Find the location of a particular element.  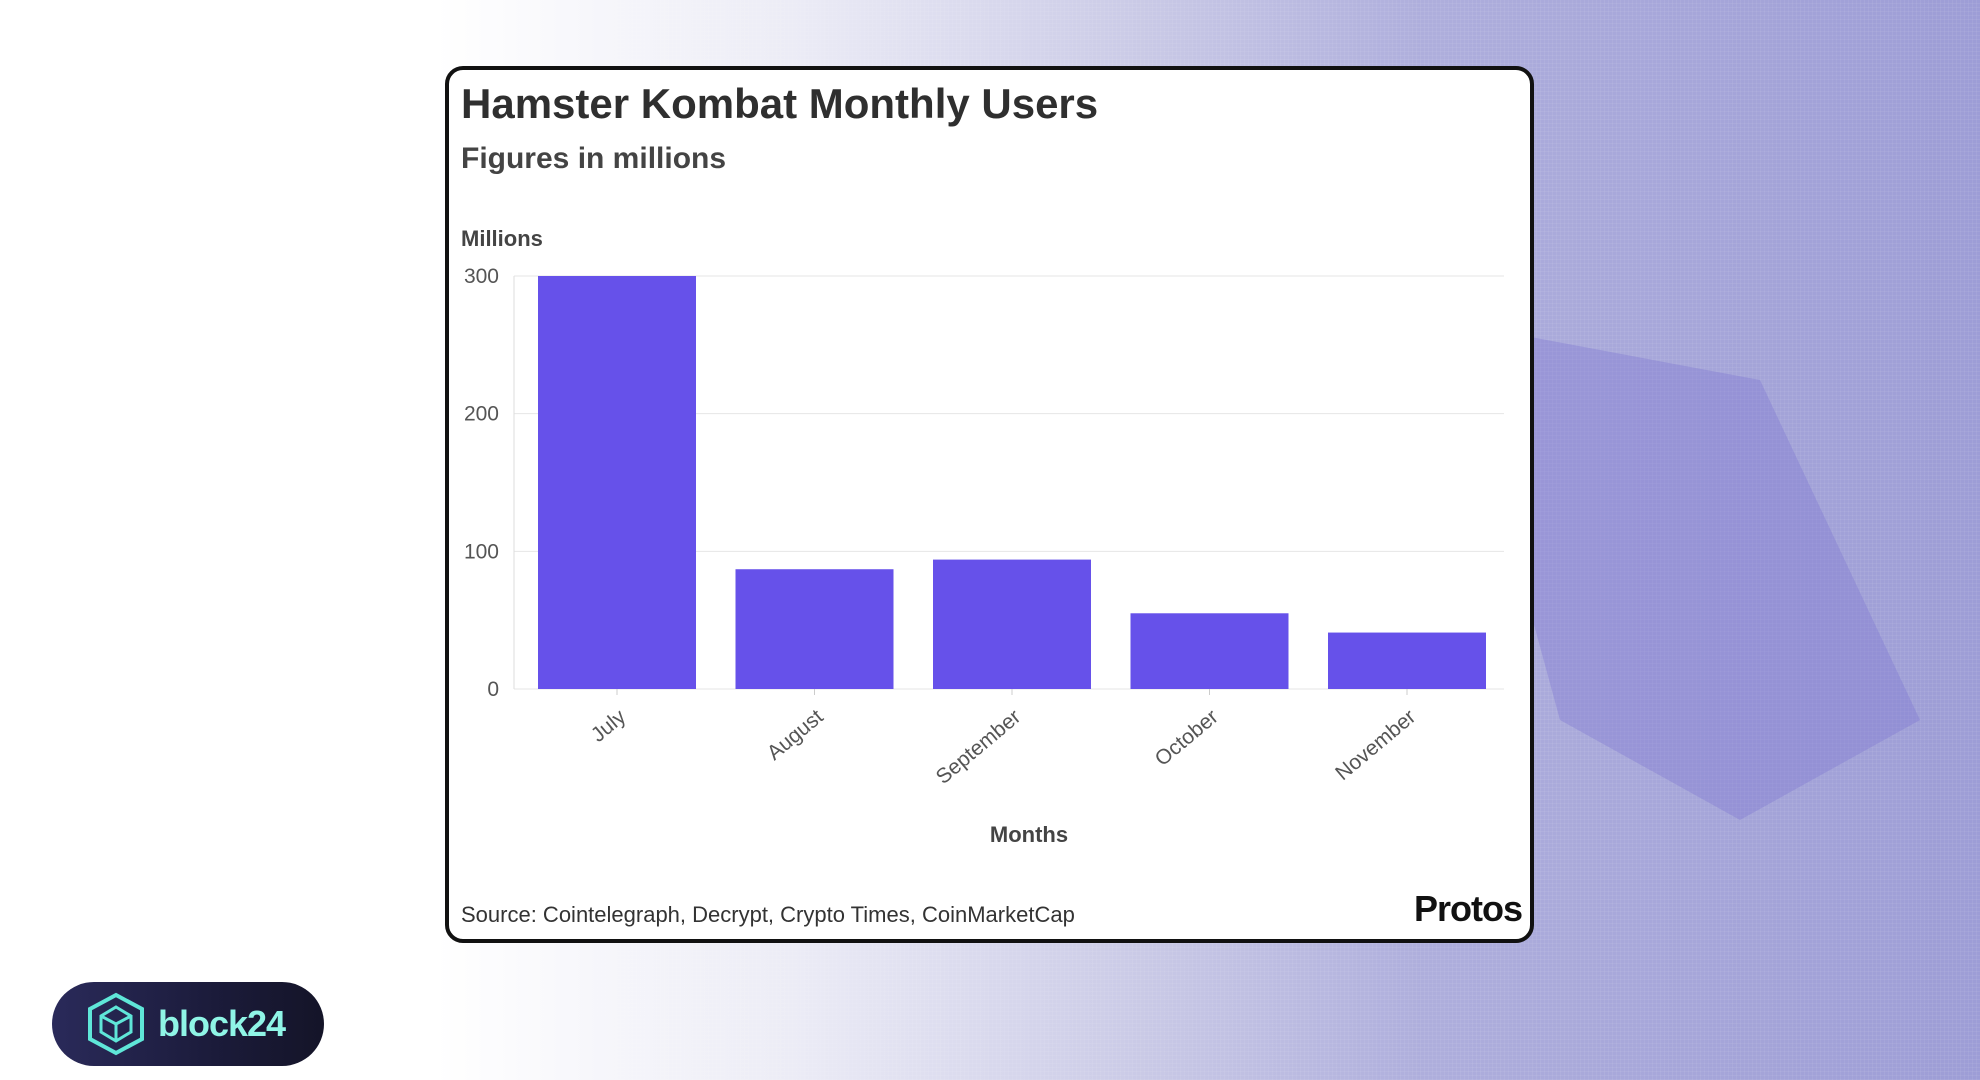

x-tick-label: August is located at coordinates (795, 735).